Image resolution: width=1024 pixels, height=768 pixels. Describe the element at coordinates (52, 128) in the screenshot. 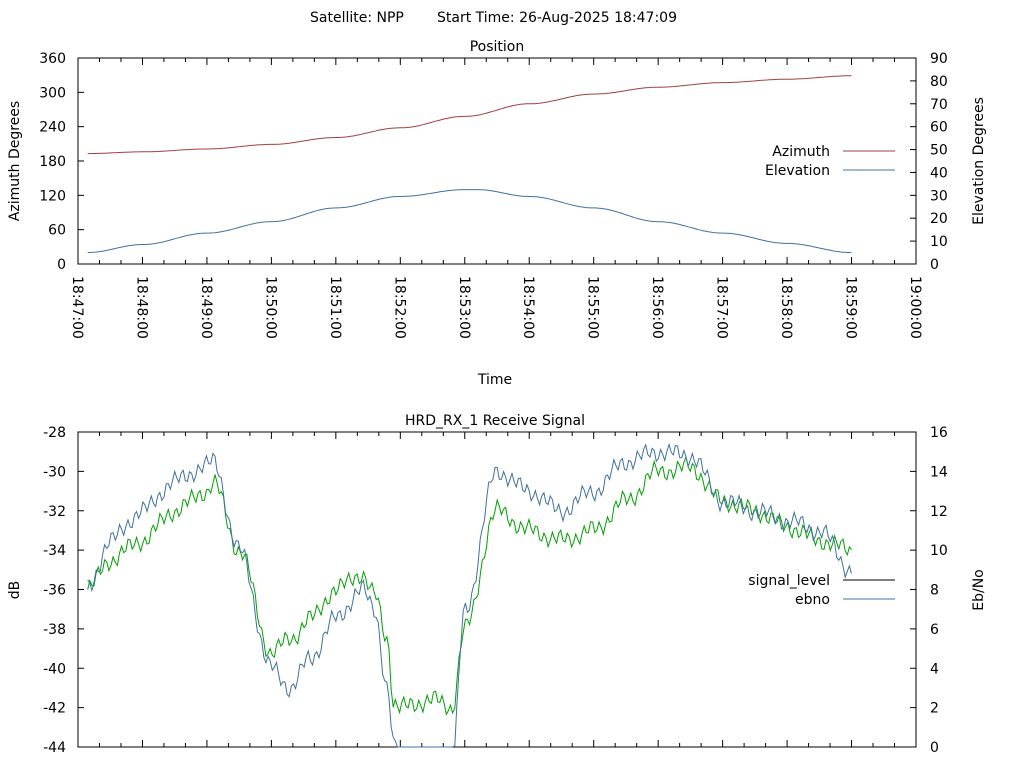

I see `position-y-tick-label: 240` at that location.